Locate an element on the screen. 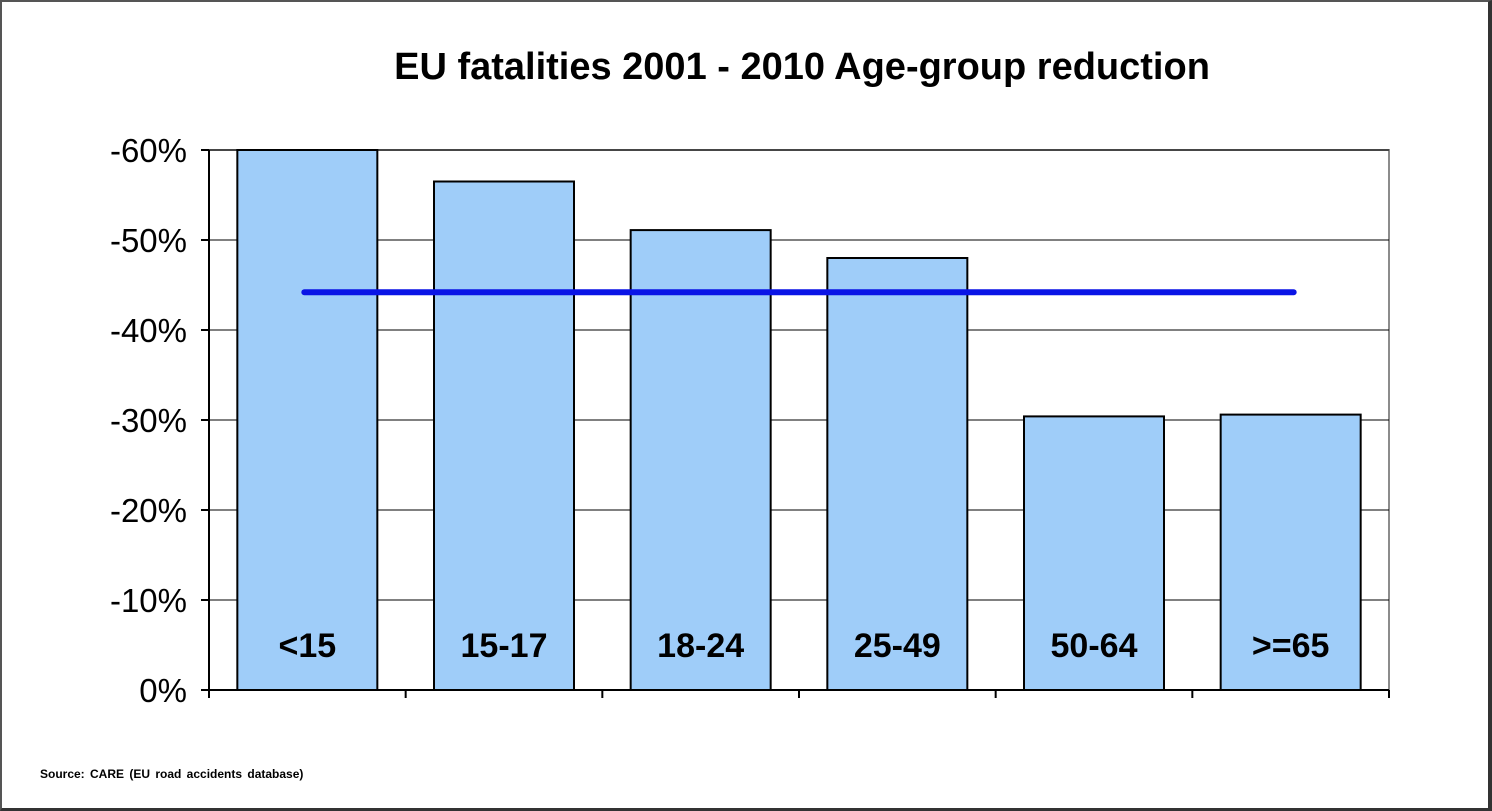 This screenshot has width=1492, height=811. y-tick-label: -20% is located at coordinates (148, 510).